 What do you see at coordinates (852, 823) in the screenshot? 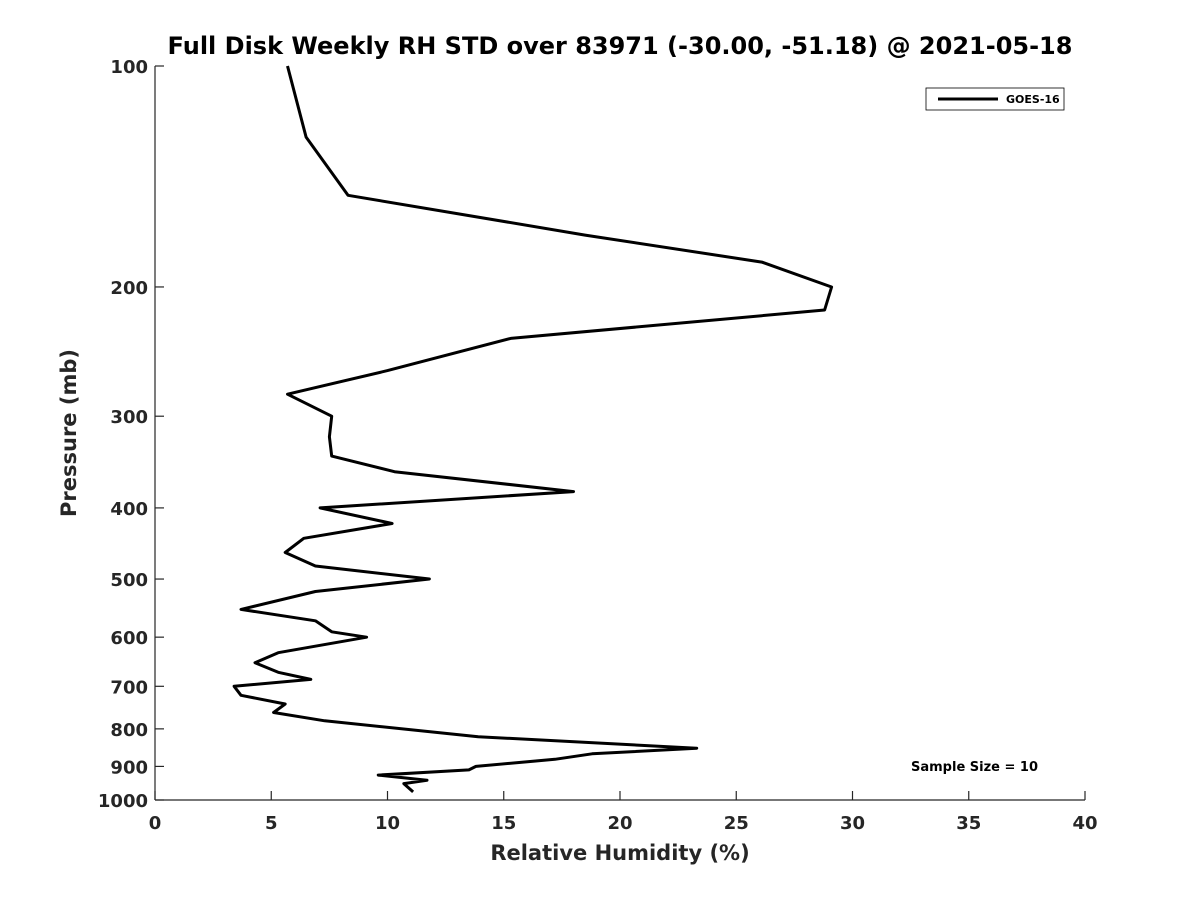
I see `x-tick-label: 30` at bounding box center [852, 823].